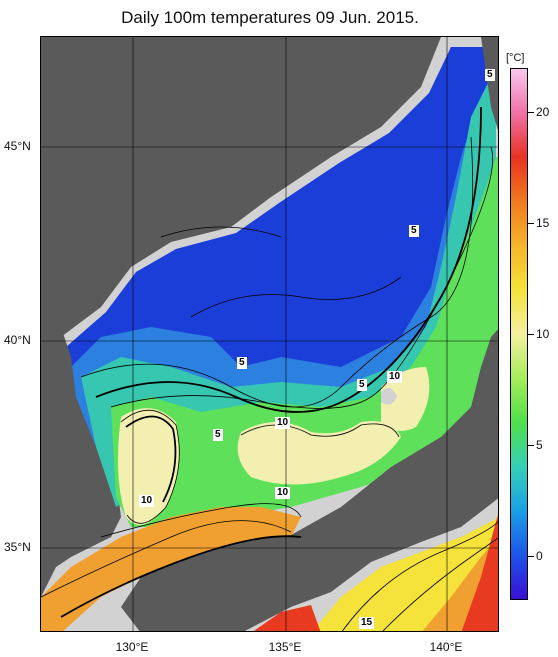 The height and width of the screenshot is (657, 558). Describe the element at coordinates (519, 334) in the screenshot. I see `colorbar` at that location.